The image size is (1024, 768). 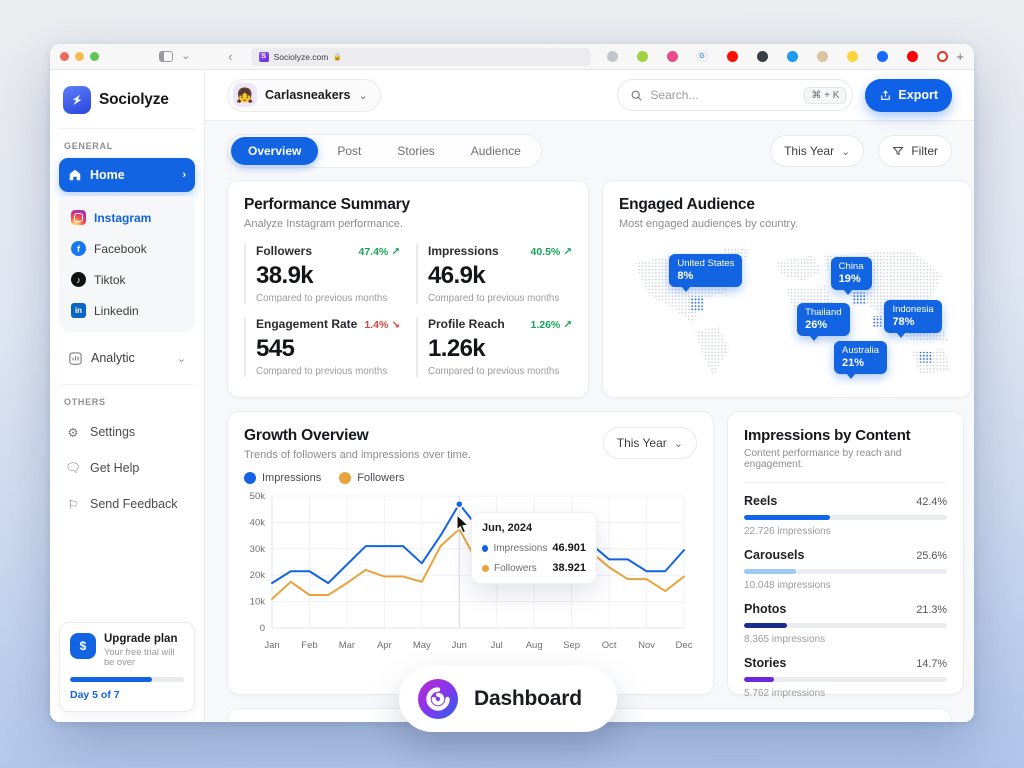 What do you see at coordinates (882, 56) in the screenshot?
I see `behance-icon` at bounding box center [882, 56].